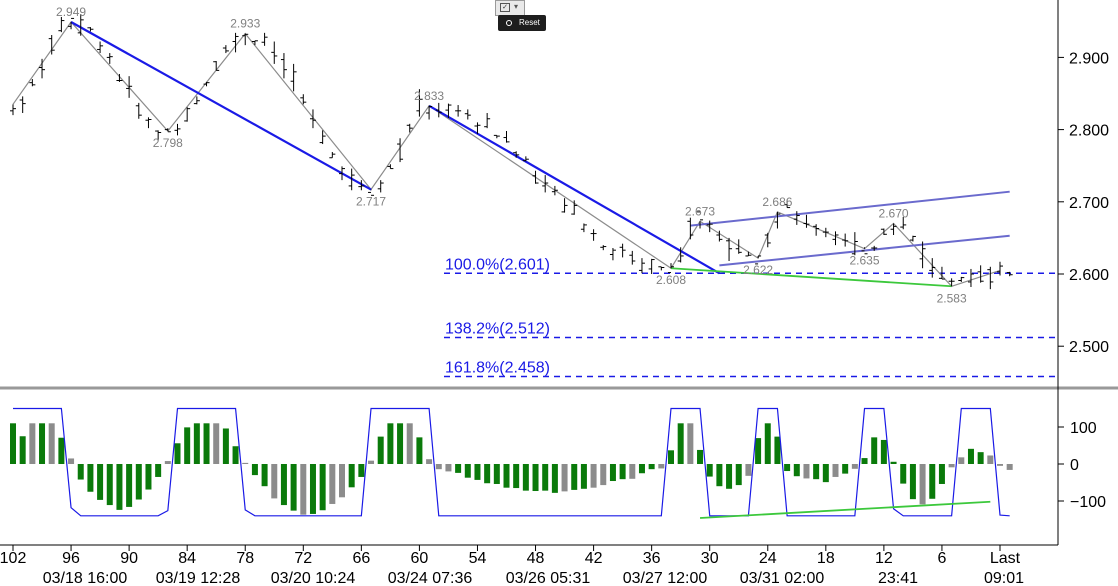  I want to click on swing-label: 2.670, so click(894, 213).